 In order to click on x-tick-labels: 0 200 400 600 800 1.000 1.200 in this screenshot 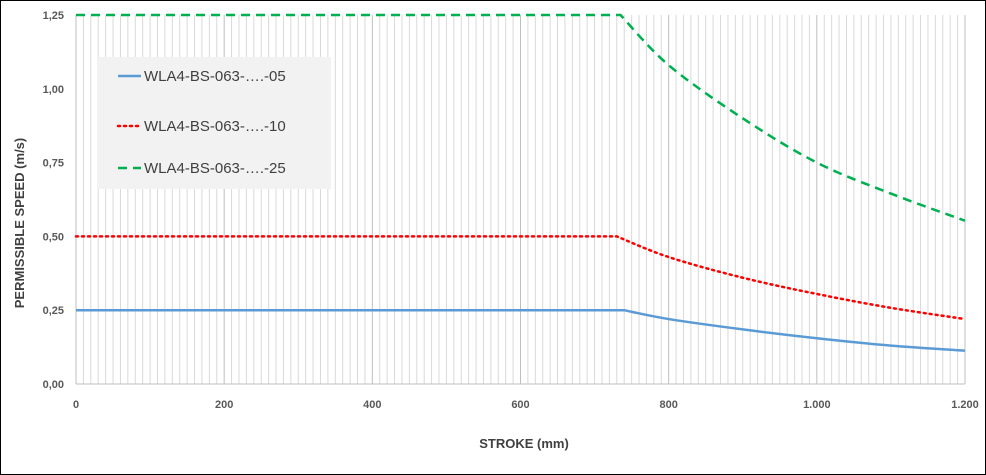, I will do `click(526, 405)`.